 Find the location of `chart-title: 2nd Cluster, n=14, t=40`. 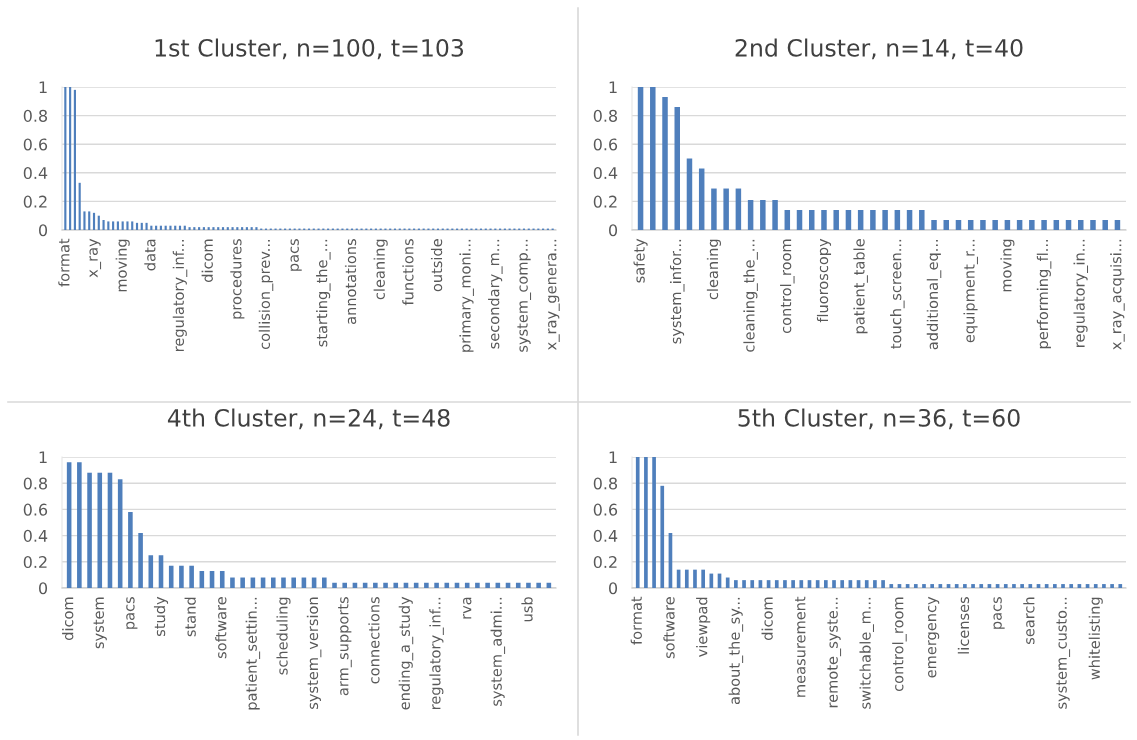

chart-title: 2nd Cluster, n=14, t=40 is located at coordinates (879, 49).